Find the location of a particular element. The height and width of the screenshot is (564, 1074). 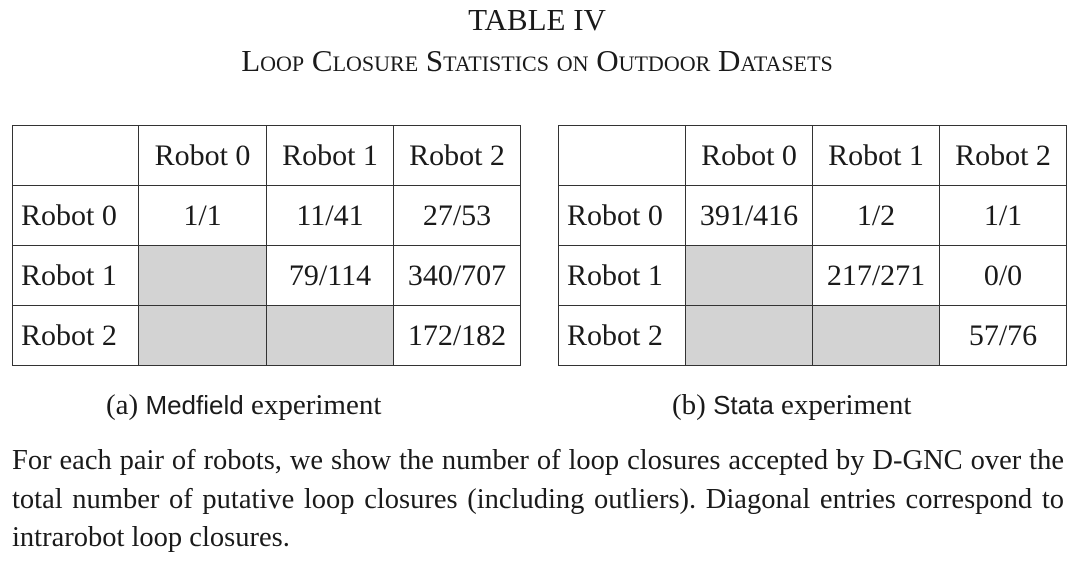

table-row: Robot 0 391/416 1/2 1/1 is located at coordinates (812, 215).